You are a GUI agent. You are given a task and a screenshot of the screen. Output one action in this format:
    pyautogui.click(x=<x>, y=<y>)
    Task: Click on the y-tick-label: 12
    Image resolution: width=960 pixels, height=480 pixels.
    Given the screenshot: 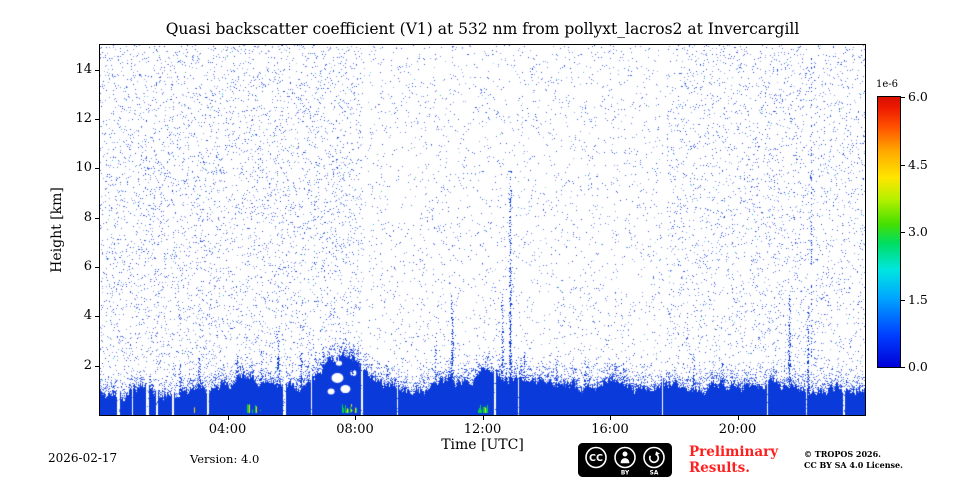 What is the action you would take?
    pyautogui.click(x=83, y=118)
    